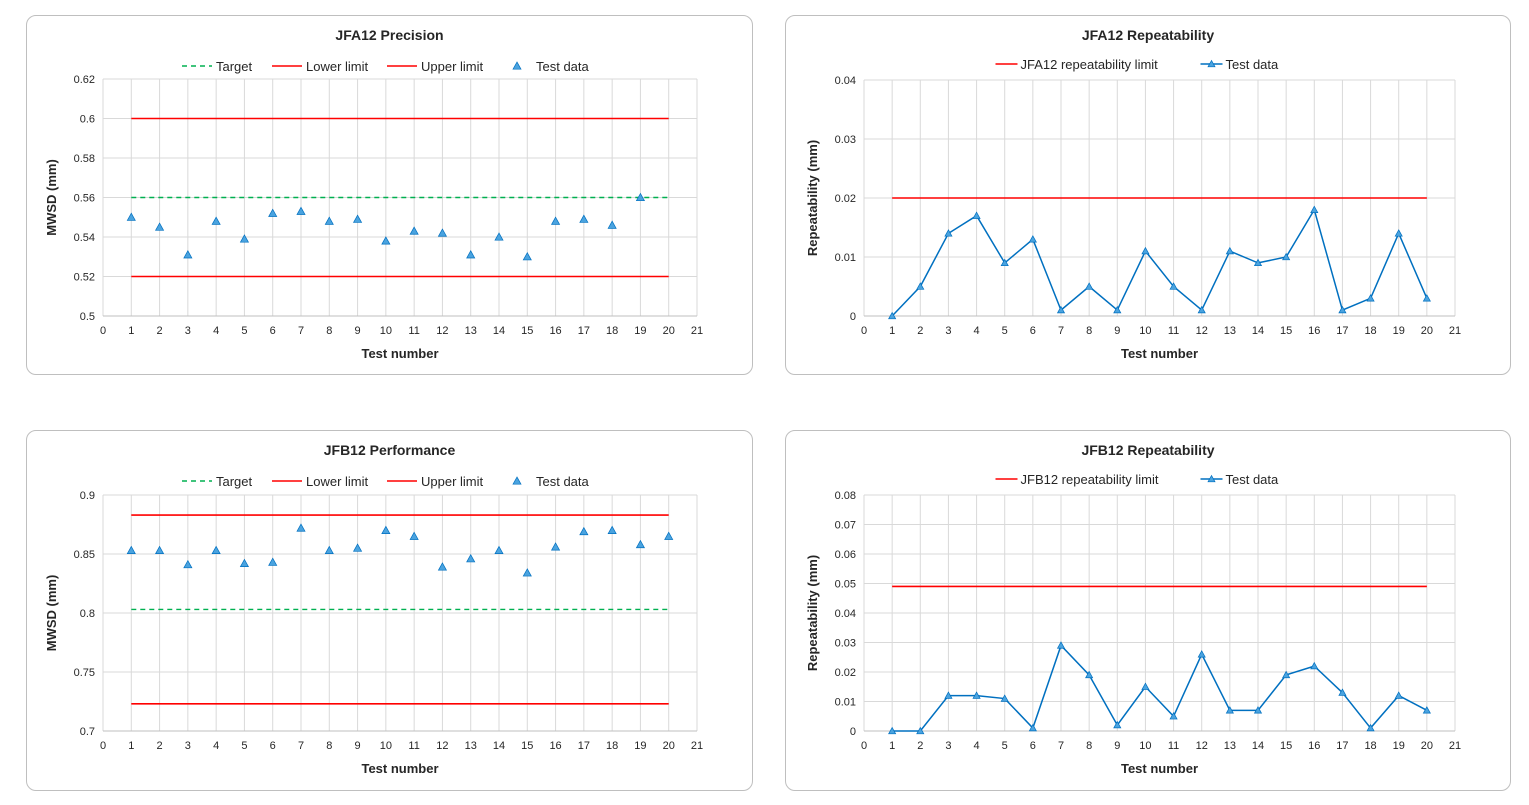 This screenshot has height=805, width=1529. Describe the element at coordinates (584, 331) in the screenshot. I see `x-tick-label: 17` at that location.